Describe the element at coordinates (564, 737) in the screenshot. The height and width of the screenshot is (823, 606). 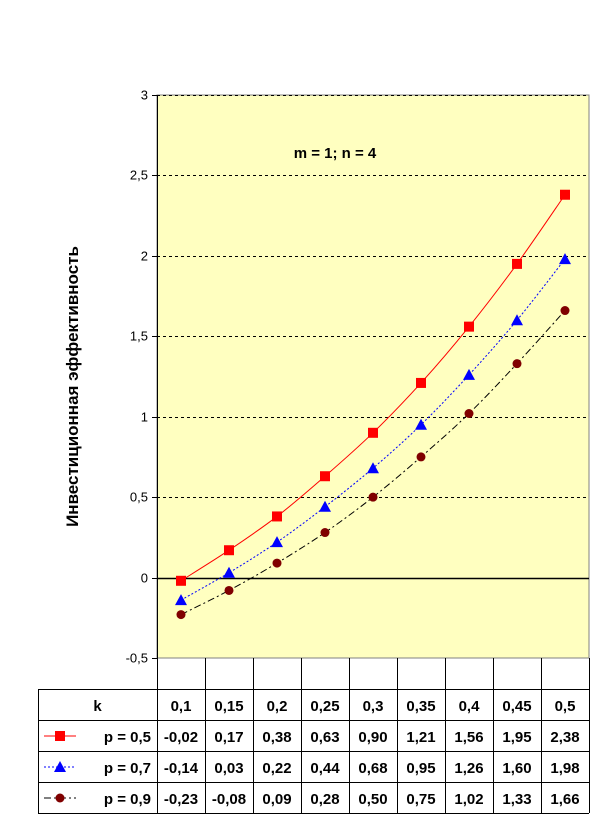
I see `table-value: 2,38` at that location.